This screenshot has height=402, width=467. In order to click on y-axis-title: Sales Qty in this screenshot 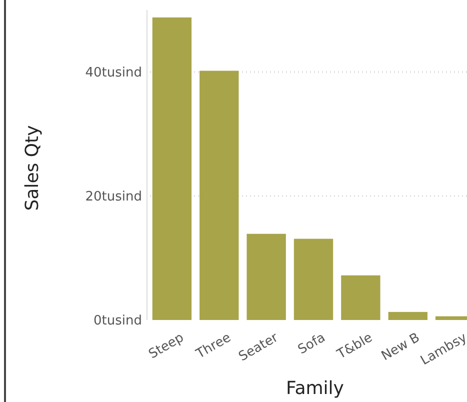, I will do `click(32, 167)`.